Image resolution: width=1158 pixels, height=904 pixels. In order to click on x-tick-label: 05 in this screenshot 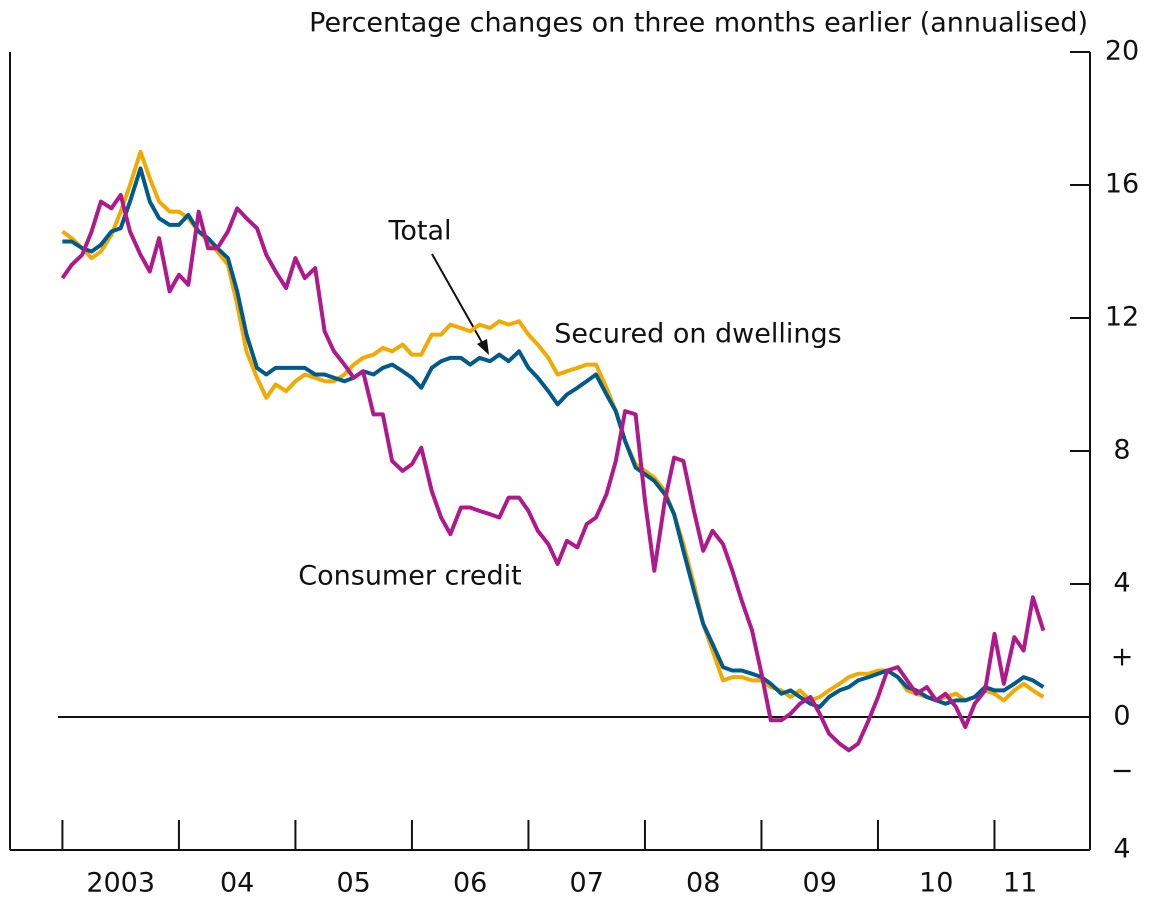, I will do `click(354, 883)`.